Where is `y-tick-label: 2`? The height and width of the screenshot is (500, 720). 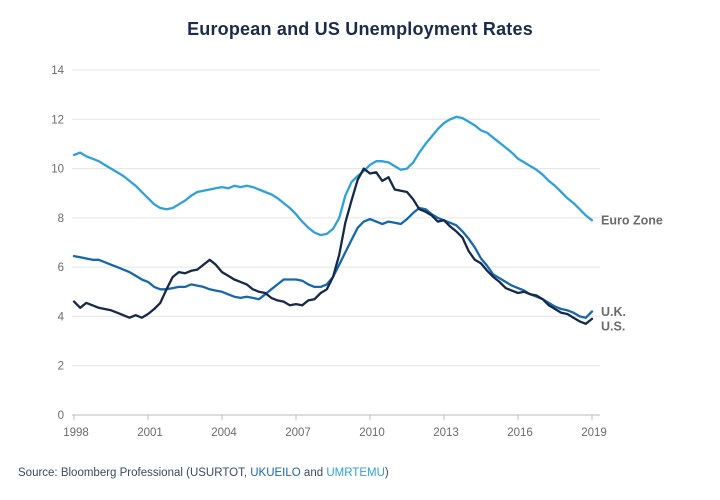 y-tick-label: 2 is located at coordinates (61, 367).